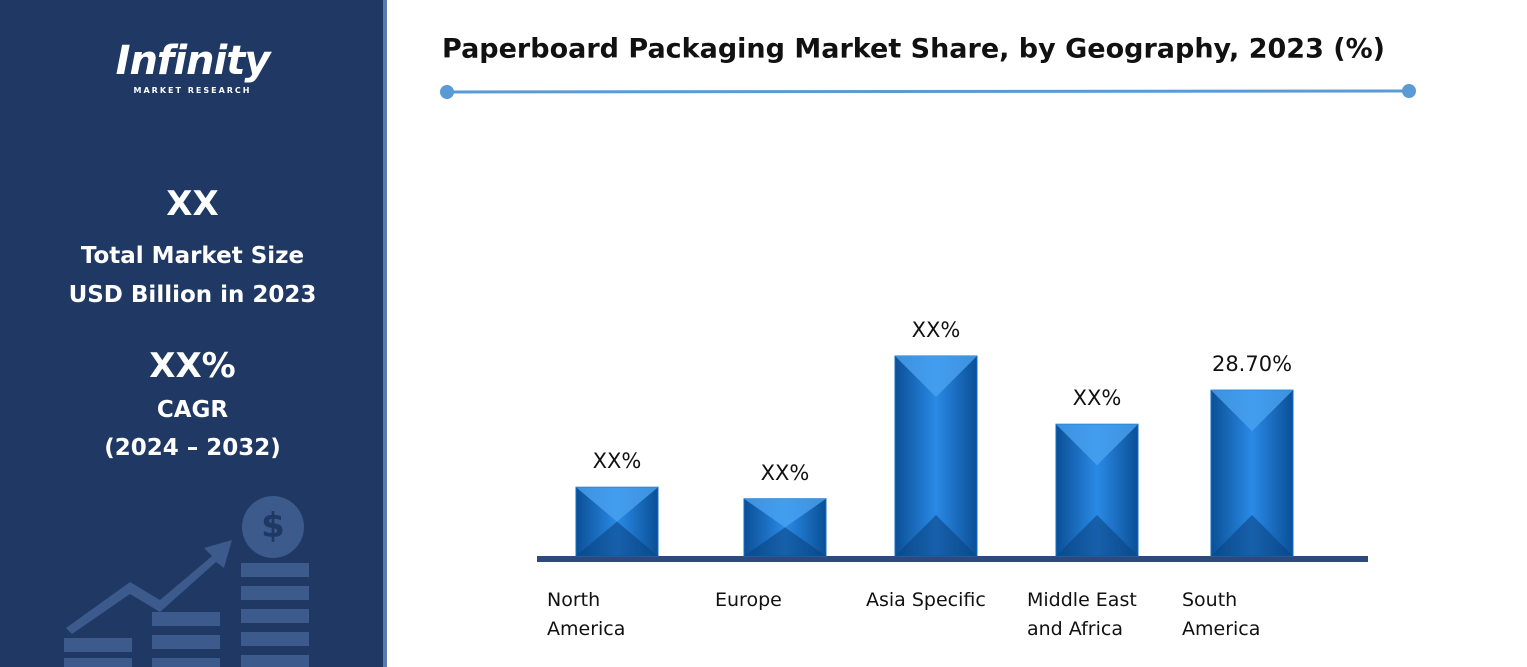 This screenshot has height=667, width=1527. Describe the element at coordinates (192, 90) in the screenshot. I see `logo-sub: MARKET RESEARCH` at that location.